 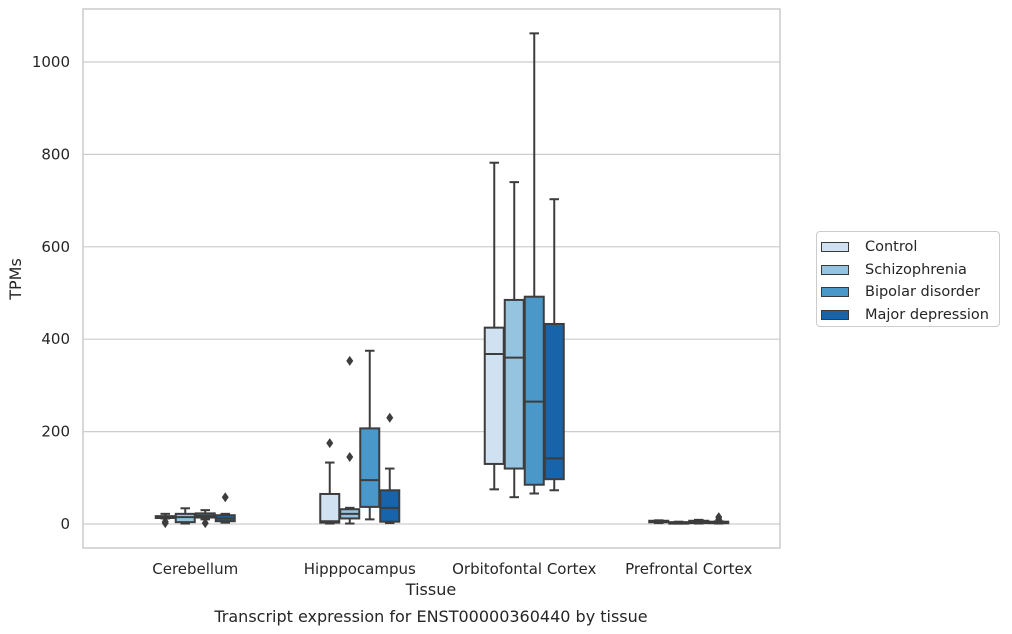 I want to click on legend-item: Bipolar disorder, so click(x=908, y=292).